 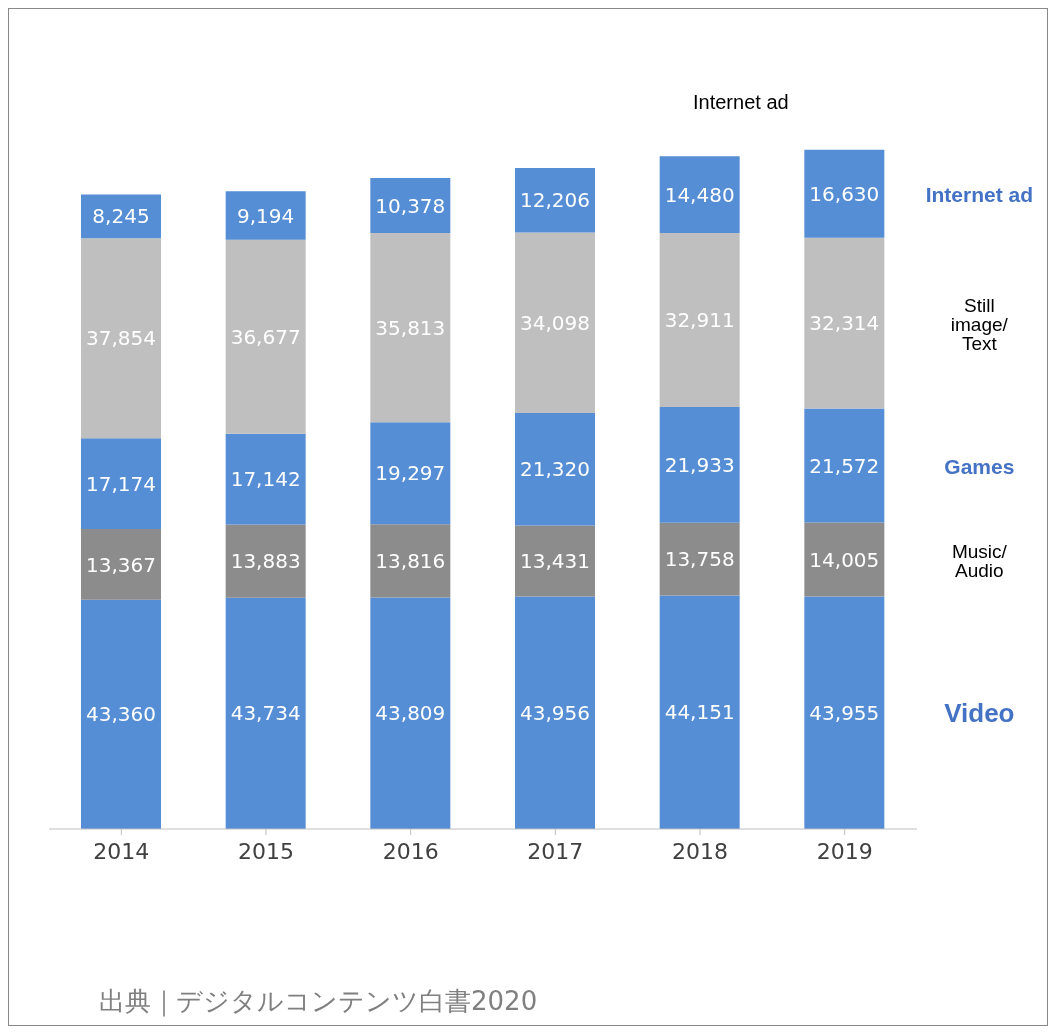 I want to click on text: Games, so click(x=979, y=466).